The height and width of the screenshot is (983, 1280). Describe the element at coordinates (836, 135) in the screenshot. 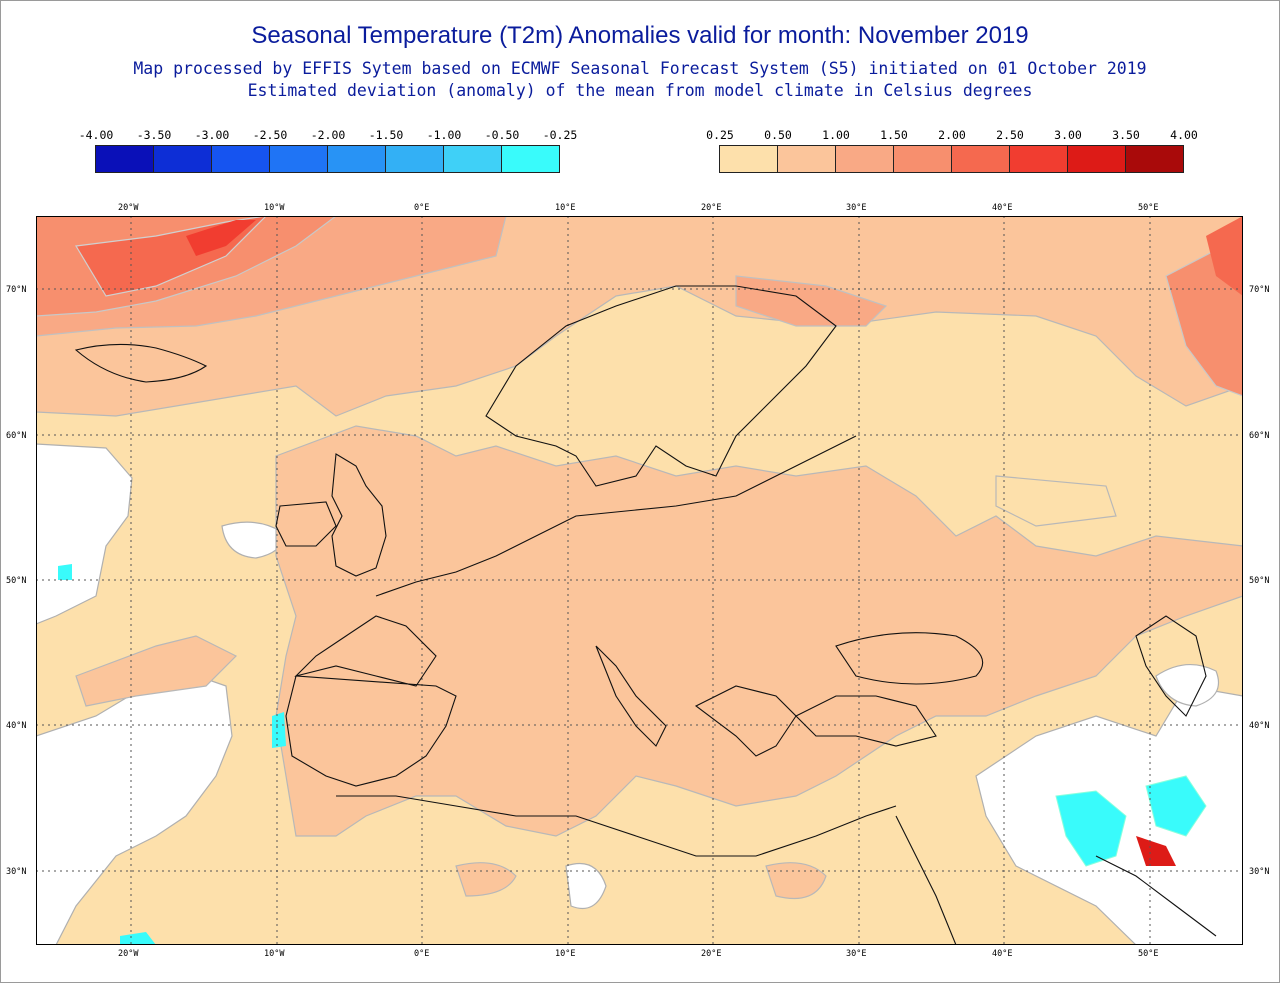

I see `legend-pos-label: 1.00` at that location.